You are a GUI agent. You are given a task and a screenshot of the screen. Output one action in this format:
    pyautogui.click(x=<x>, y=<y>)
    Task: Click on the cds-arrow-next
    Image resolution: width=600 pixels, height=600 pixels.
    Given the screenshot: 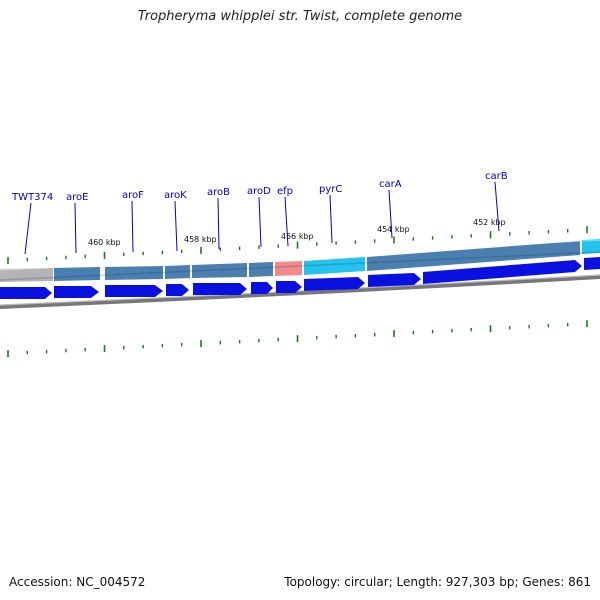 What is the action you would take?
    pyautogui.click(x=592, y=263)
    